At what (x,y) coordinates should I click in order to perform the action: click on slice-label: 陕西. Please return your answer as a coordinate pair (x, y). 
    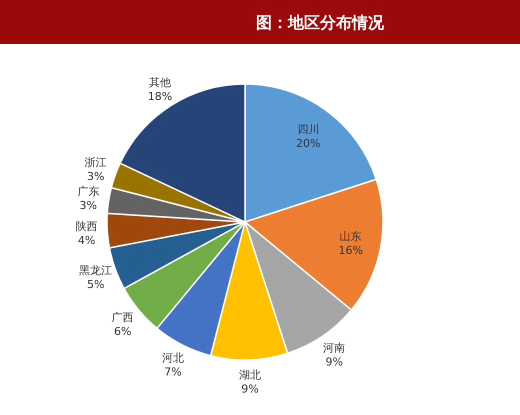
    Looking at the image, I should click on (87, 226).